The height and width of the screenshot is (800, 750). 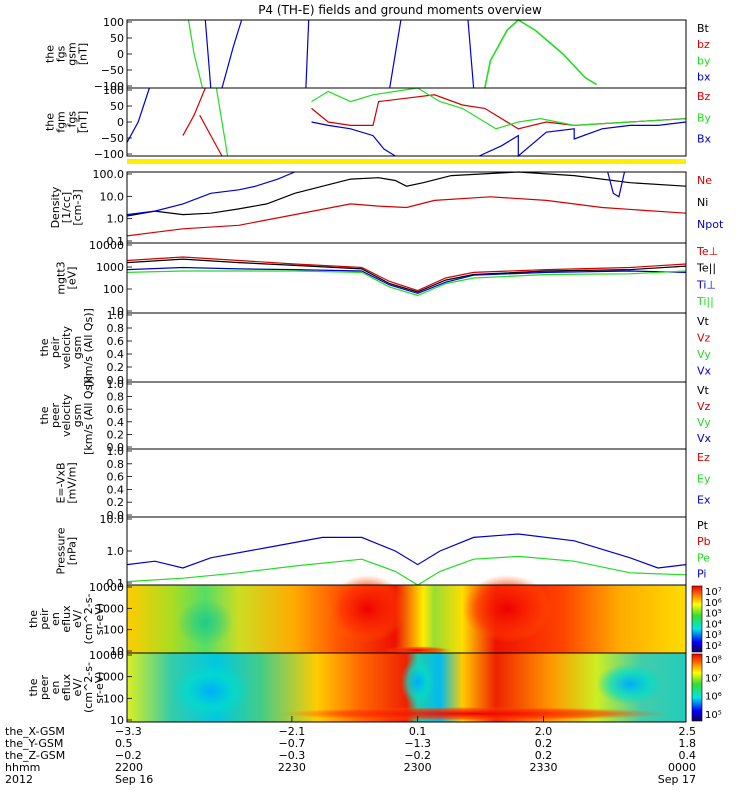 What do you see at coordinates (704, 77) in the screenshot?
I see `legend-entry: bx` at bounding box center [704, 77].